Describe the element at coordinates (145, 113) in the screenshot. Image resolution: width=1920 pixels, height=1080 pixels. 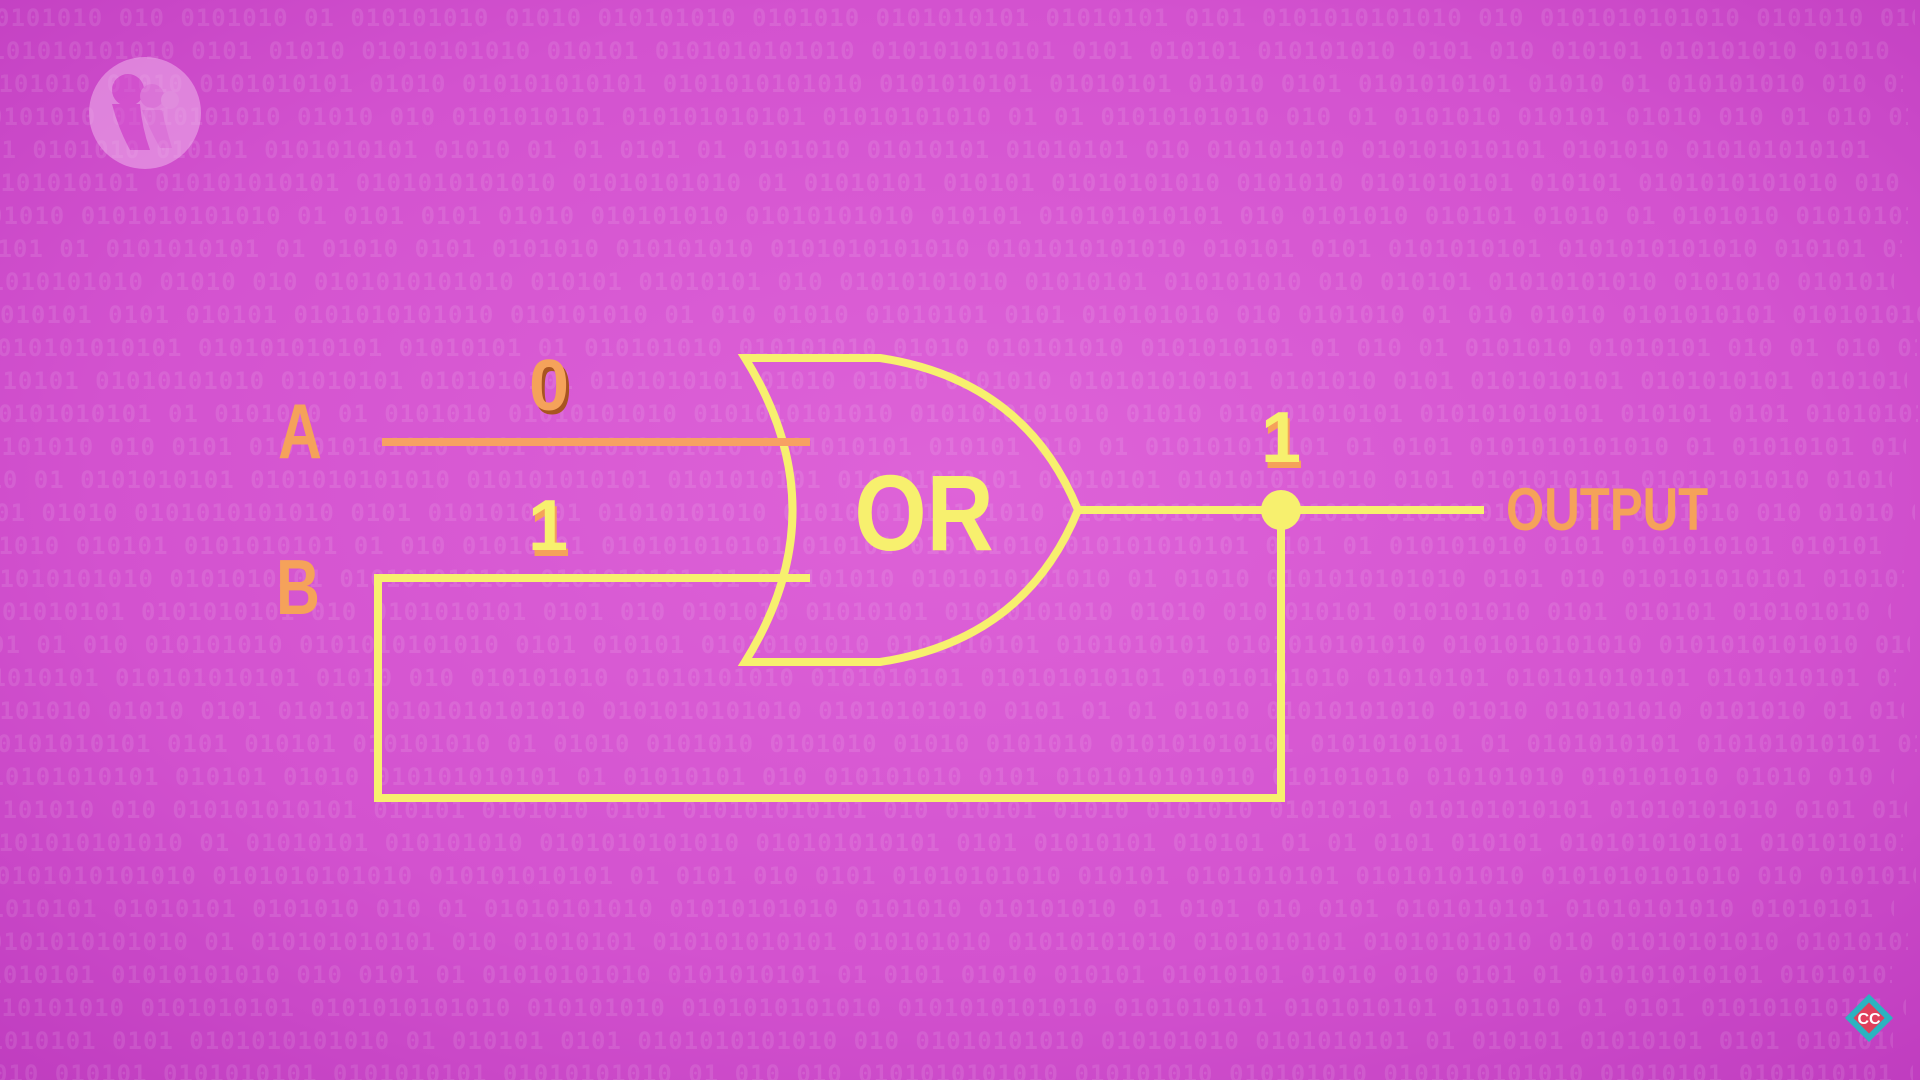
I see `pbs-logo-icon` at that location.